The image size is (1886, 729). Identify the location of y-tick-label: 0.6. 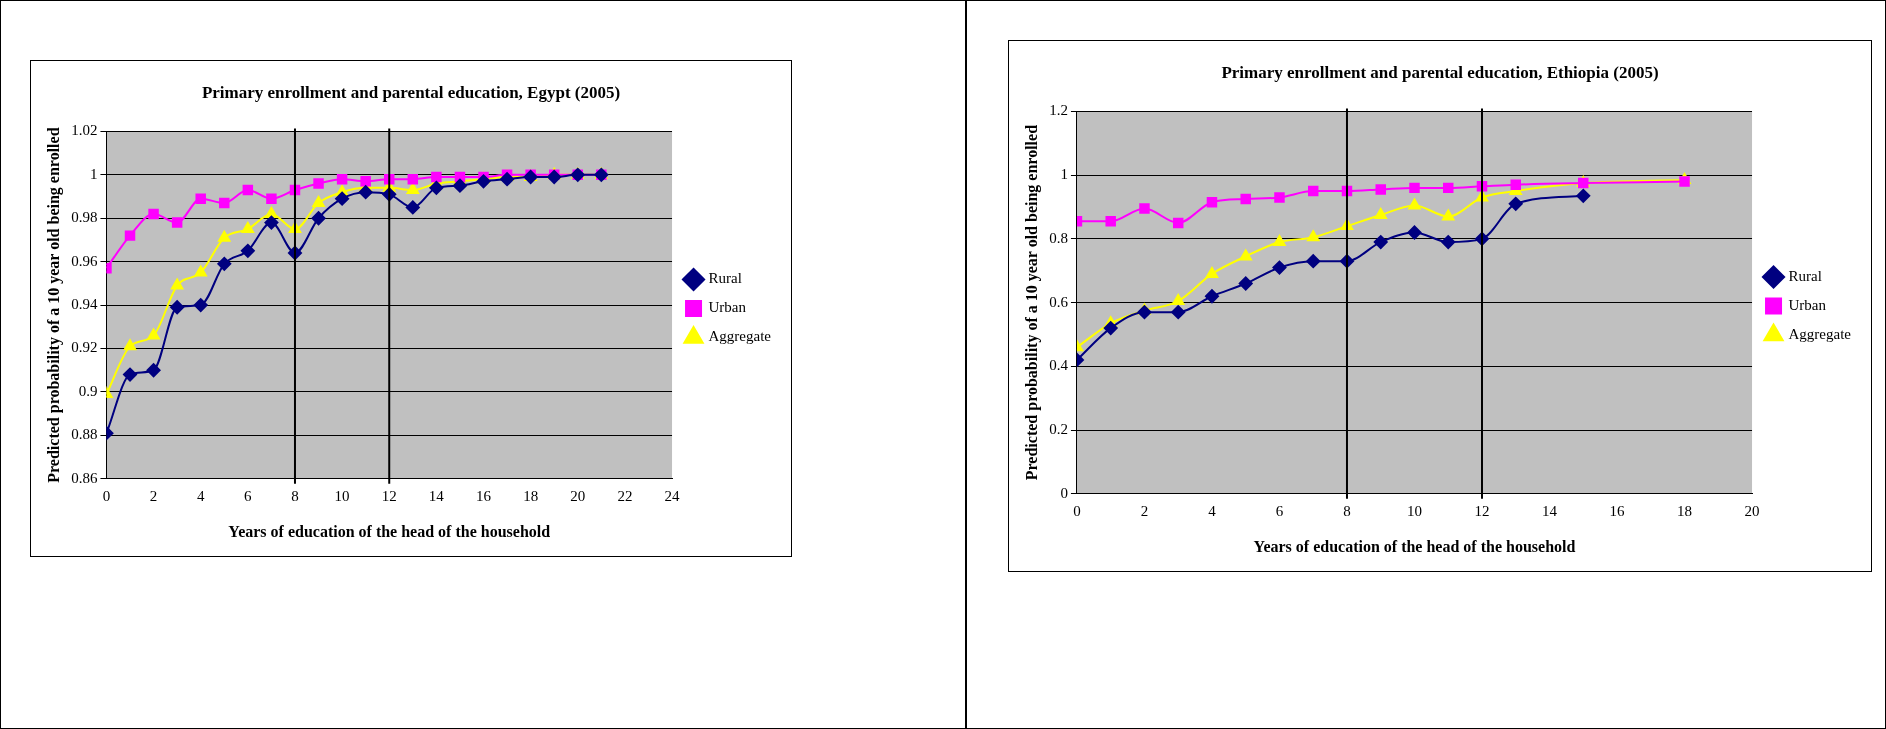
(1059, 301).